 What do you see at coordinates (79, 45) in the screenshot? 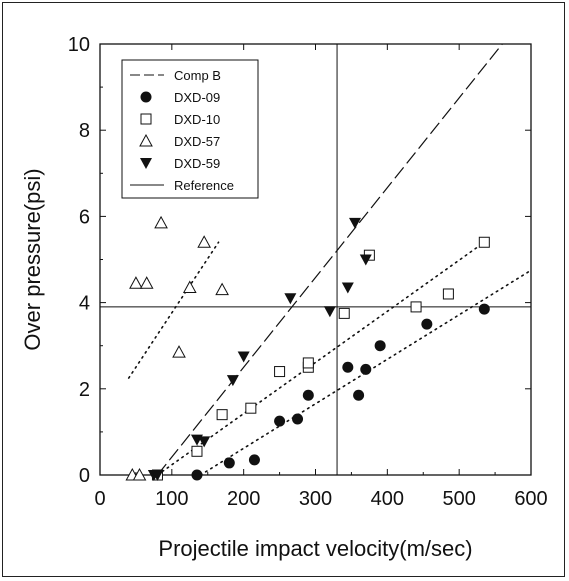
I see `y-tick-label: 10` at bounding box center [79, 45].